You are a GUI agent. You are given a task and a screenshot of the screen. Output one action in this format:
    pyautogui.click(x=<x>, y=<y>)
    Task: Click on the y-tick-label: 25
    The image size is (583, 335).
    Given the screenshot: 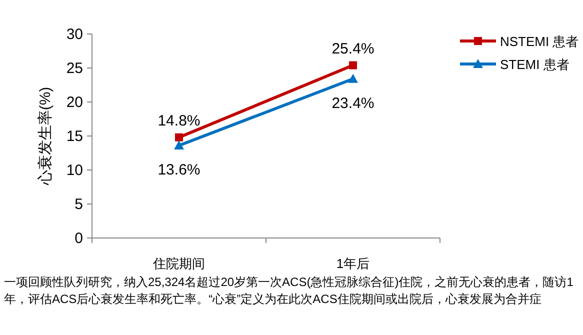 What is the action you would take?
    pyautogui.click(x=74, y=68)
    